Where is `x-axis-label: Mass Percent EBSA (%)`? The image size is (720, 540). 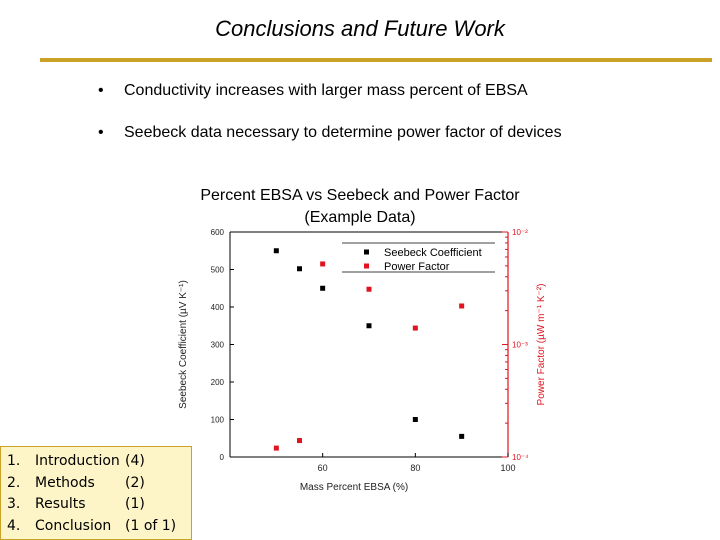 x-axis-label: Mass Percent EBSA (%) is located at coordinates (354, 487).